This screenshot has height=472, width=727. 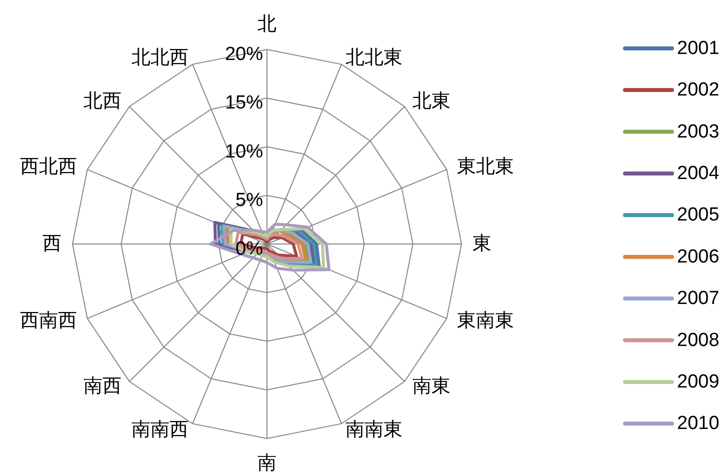 What do you see at coordinates (485, 321) in the screenshot?
I see `spoke-label: 東南東` at bounding box center [485, 321].